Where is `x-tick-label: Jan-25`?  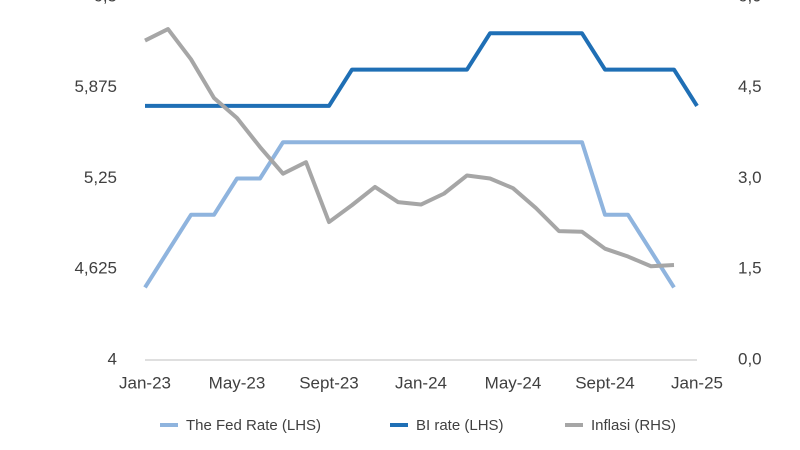
x-tick-label: Jan-25 is located at coordinates (697, 382).